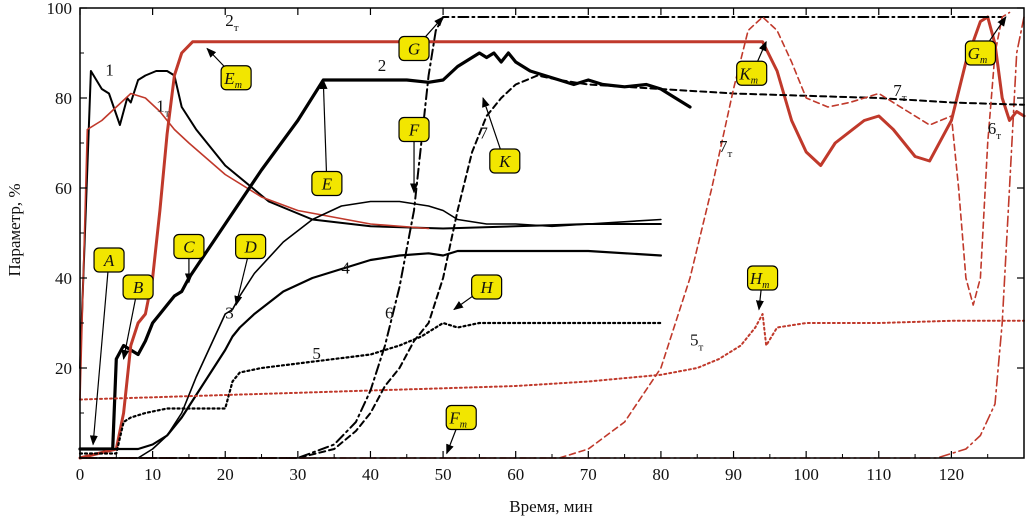  What do you see at coordinates (952, 474) in the screenshot?
I see `x-tick-label: 120` at bounding box center [952, 474].